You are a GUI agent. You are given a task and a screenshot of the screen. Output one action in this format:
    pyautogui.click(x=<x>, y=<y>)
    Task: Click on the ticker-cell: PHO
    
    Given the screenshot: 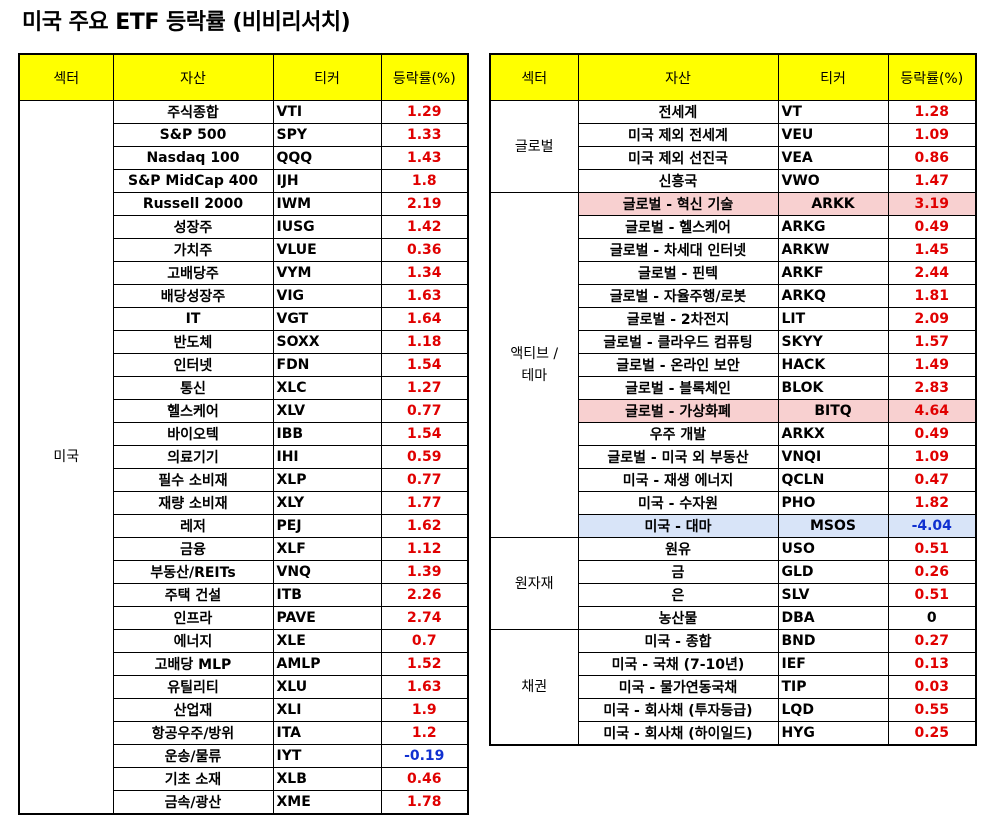 What is the action you would take?
    pyautogui.click(x=833, y=503)
    